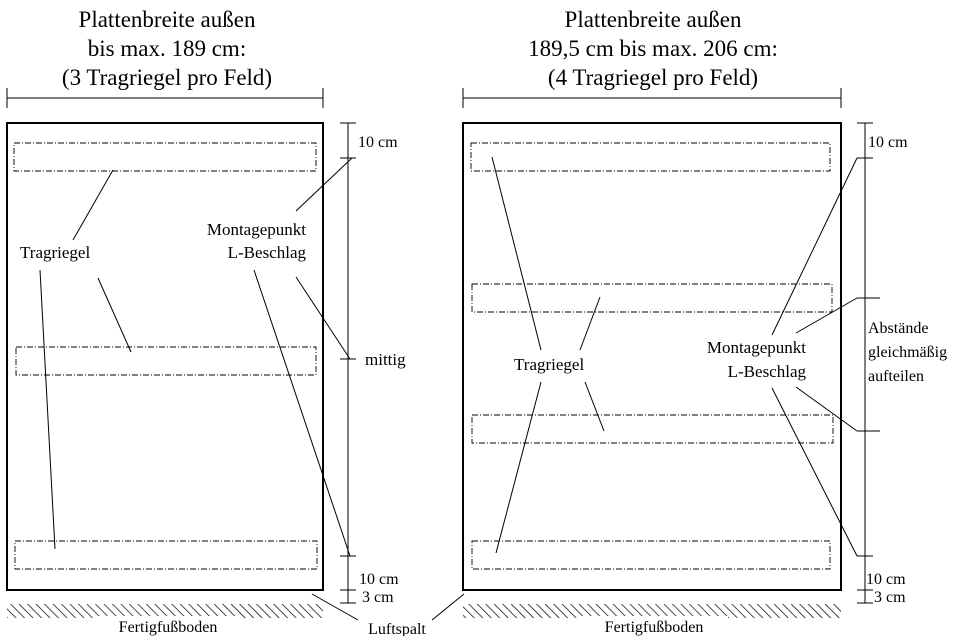 This screenshot has width=978, height=636. Describe the element at coordinates (167, 48) in the screenshot. I see `left-title-line-2: bis max. 189 cm:` at that location.